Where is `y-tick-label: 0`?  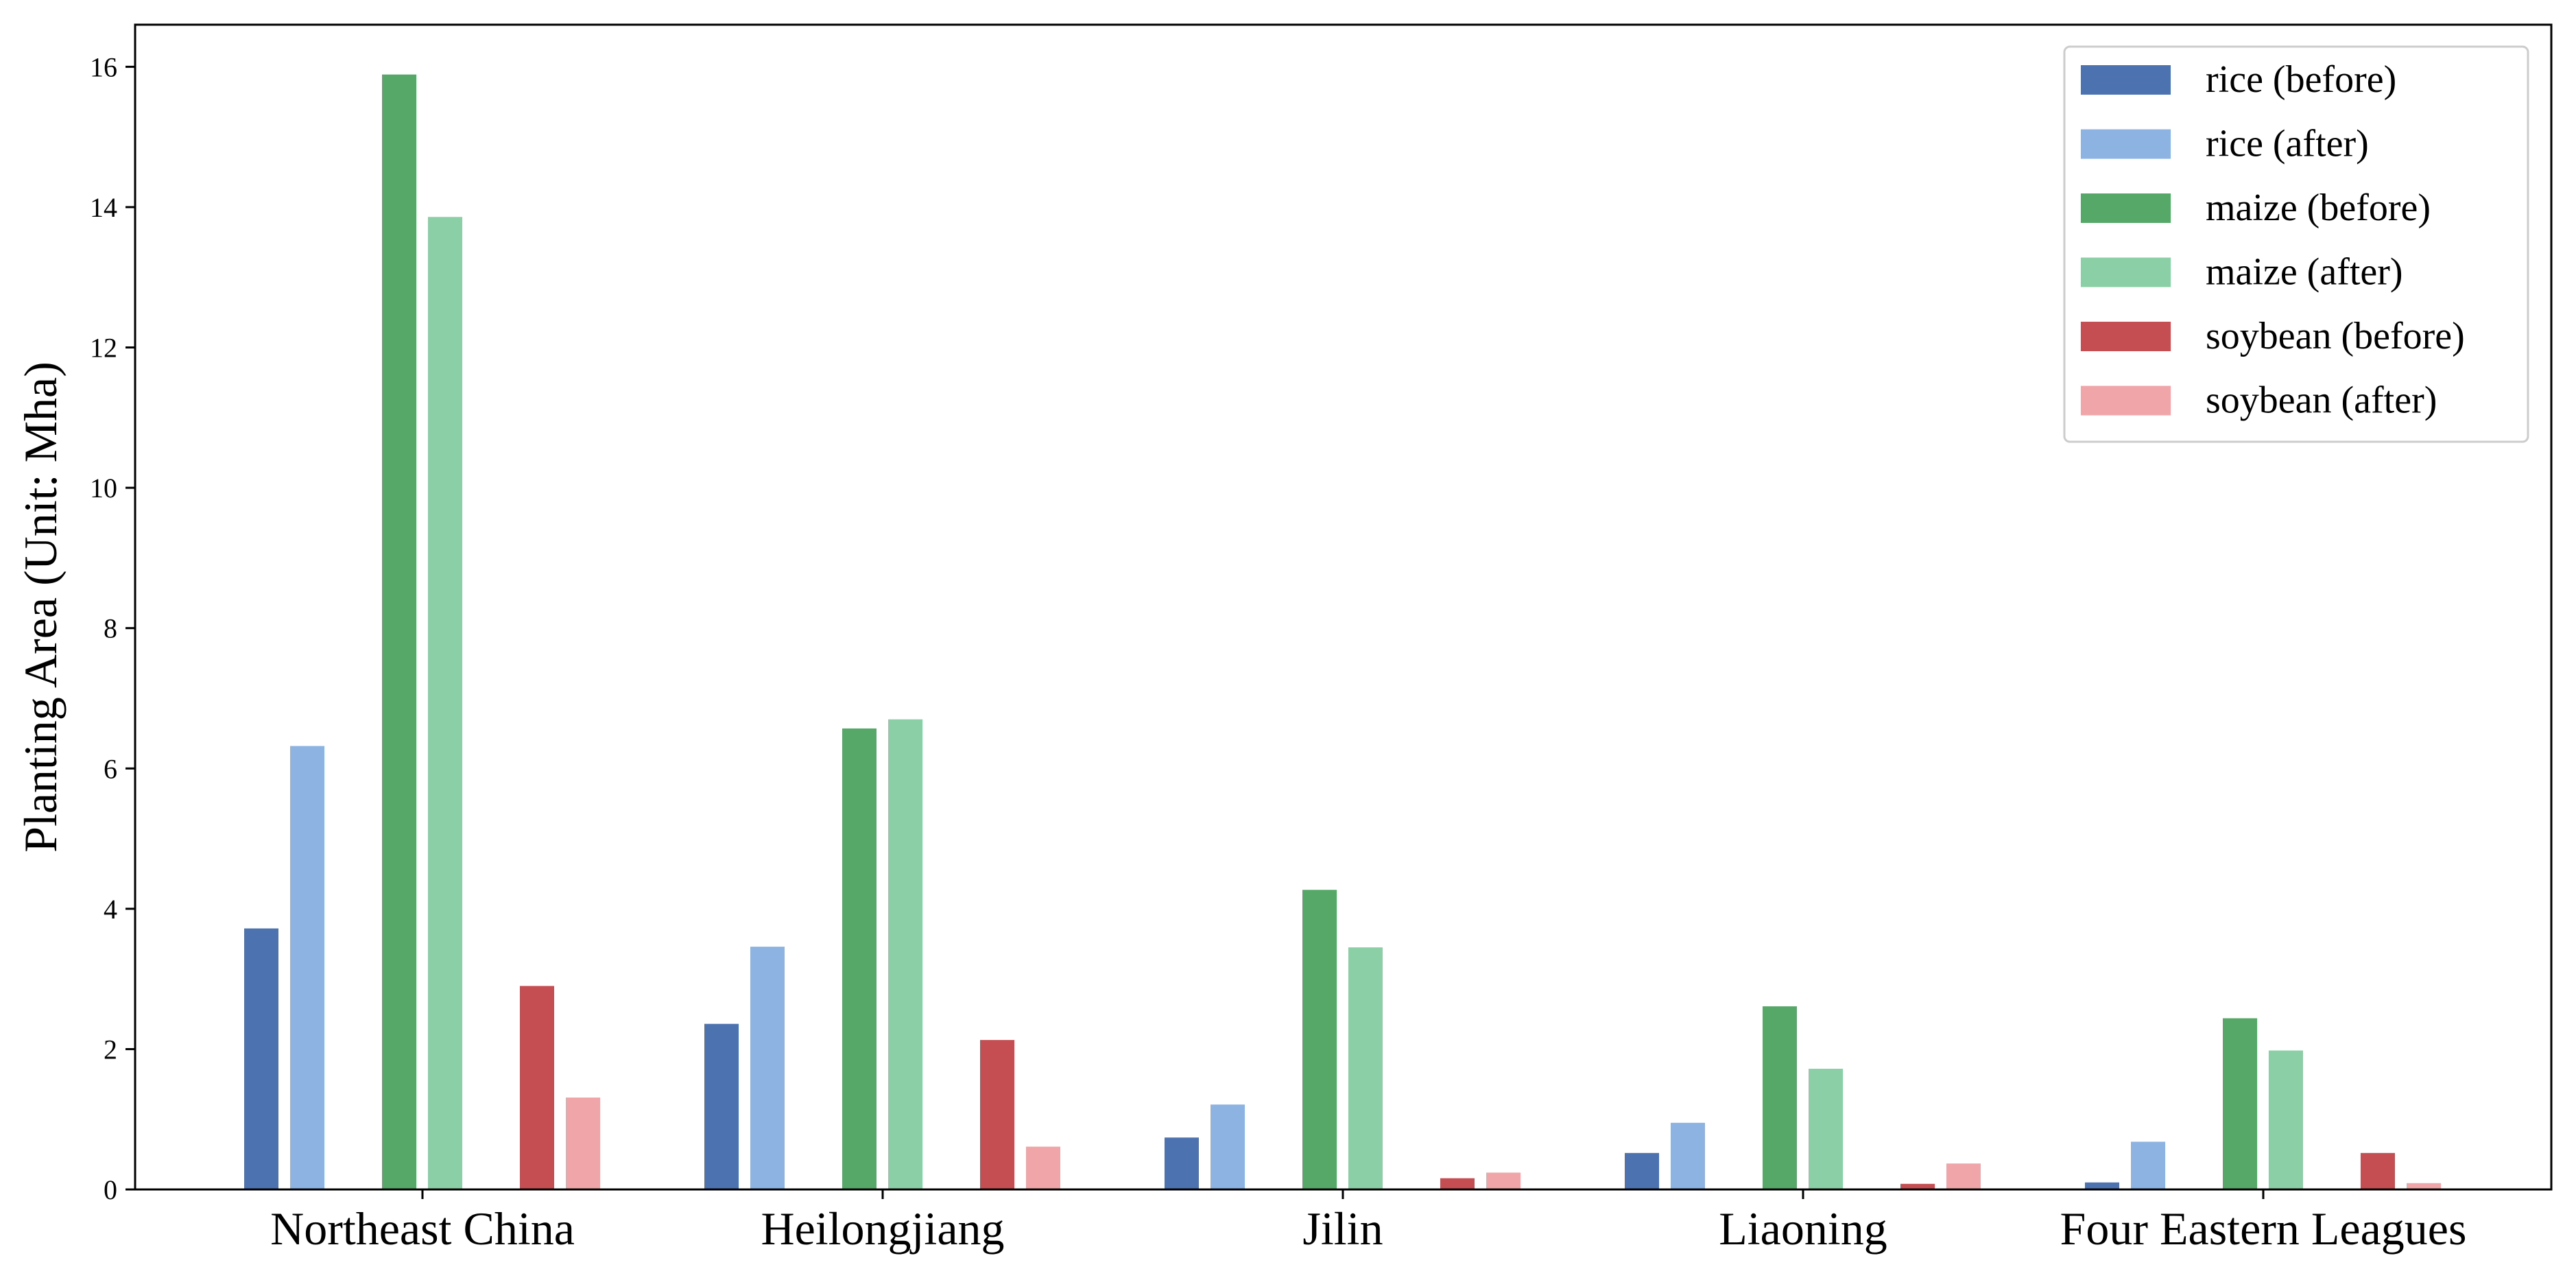
y-tick-label: 0 is located at coordinates (110, 1189).